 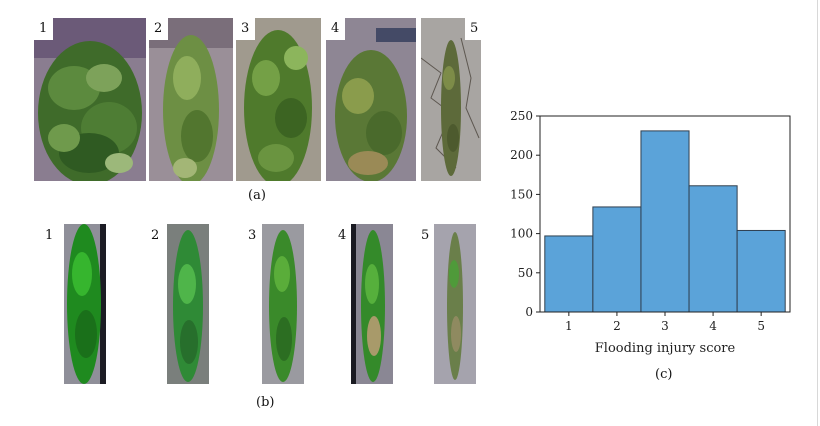 I want to click on strip-label-5: 5, so click(x=425, y=235).